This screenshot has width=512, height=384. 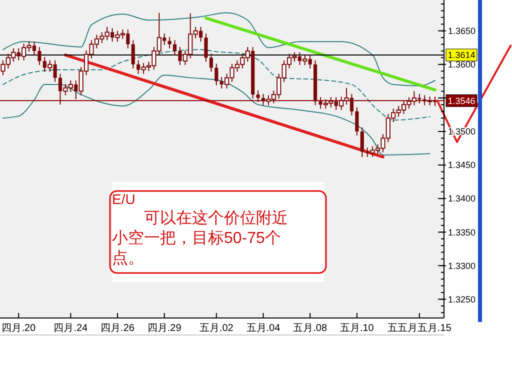 What do you see at coordinates (357, 328) in the screenshot?
I see `x-tick-label: 五月.10` at bounding box center [357, 328].